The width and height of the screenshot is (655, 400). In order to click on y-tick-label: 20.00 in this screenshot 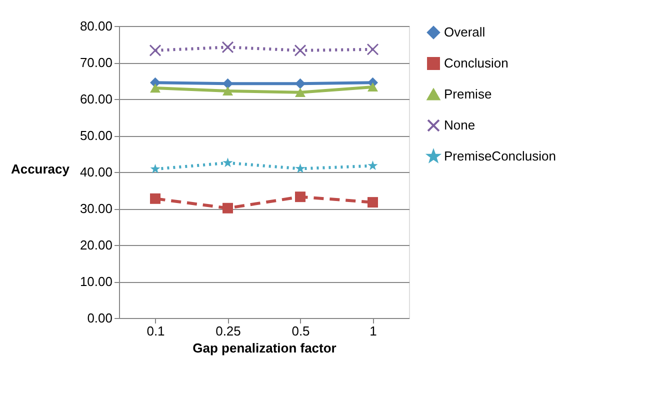, I will do `click(96, 245)`.